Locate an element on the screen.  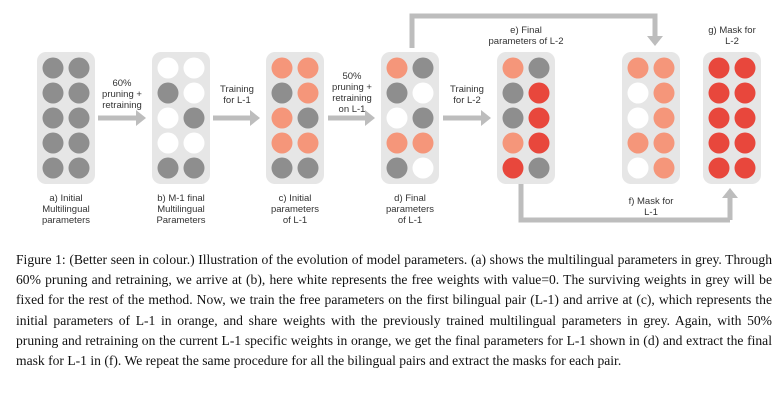
stage-label-d: d) Final parameters of L-1 is located at coordinates (410, 209).